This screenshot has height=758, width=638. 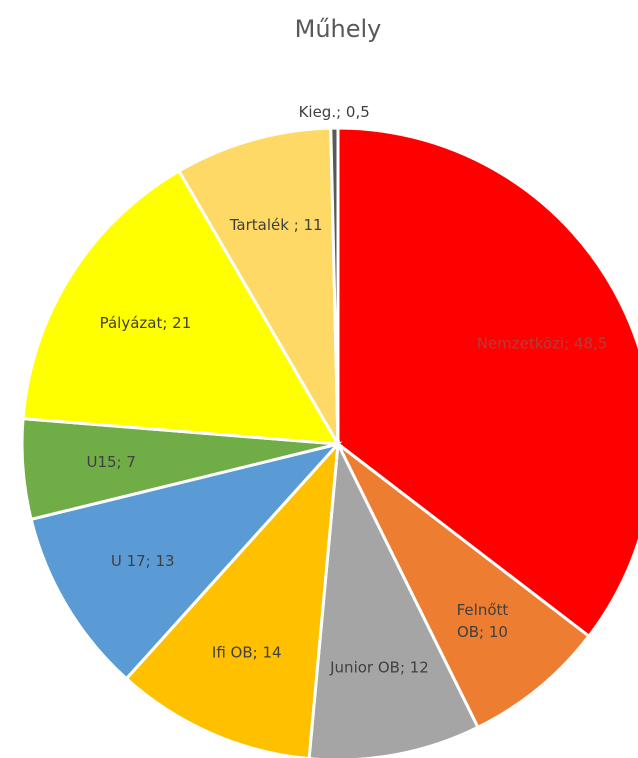 I want to click on data-label-line: Kieg.; 0,5, so click(x=334, y=112).